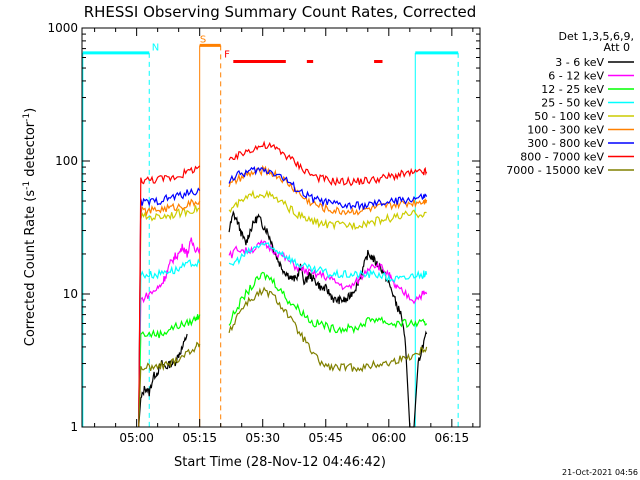 The height and width of the screenshot is (480, 640). I want to click on y-axis-label-end: ), so click(30, 110).